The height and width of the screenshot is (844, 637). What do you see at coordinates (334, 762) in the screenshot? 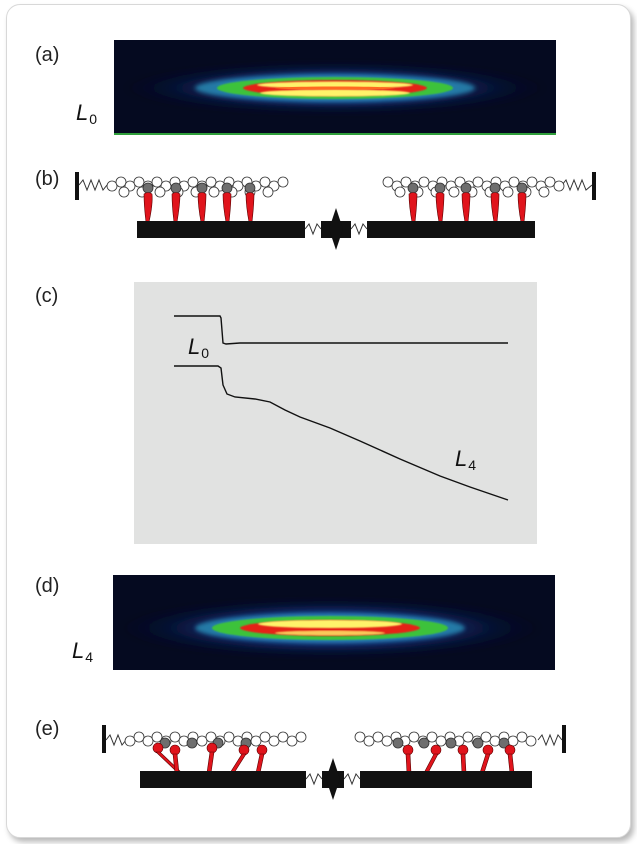
I see `sarcomere-schematic-e` at bounding box center [334, 762].